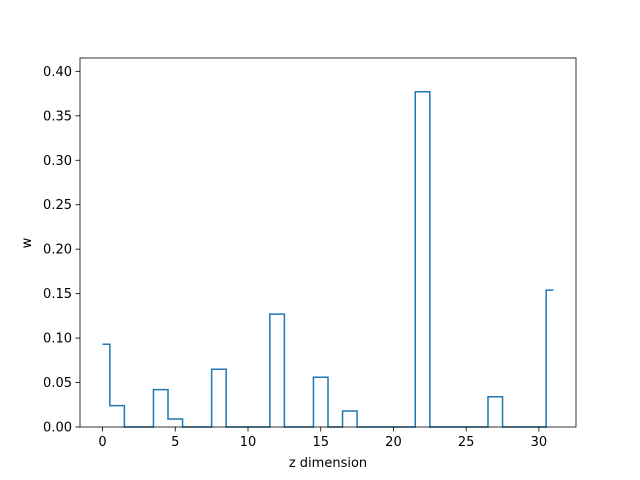 This screenshot has height=480, width=640. Describe the element at coordinates (57, 339) in the screenshot. I see `y-tick-label: 0.10` at that location.